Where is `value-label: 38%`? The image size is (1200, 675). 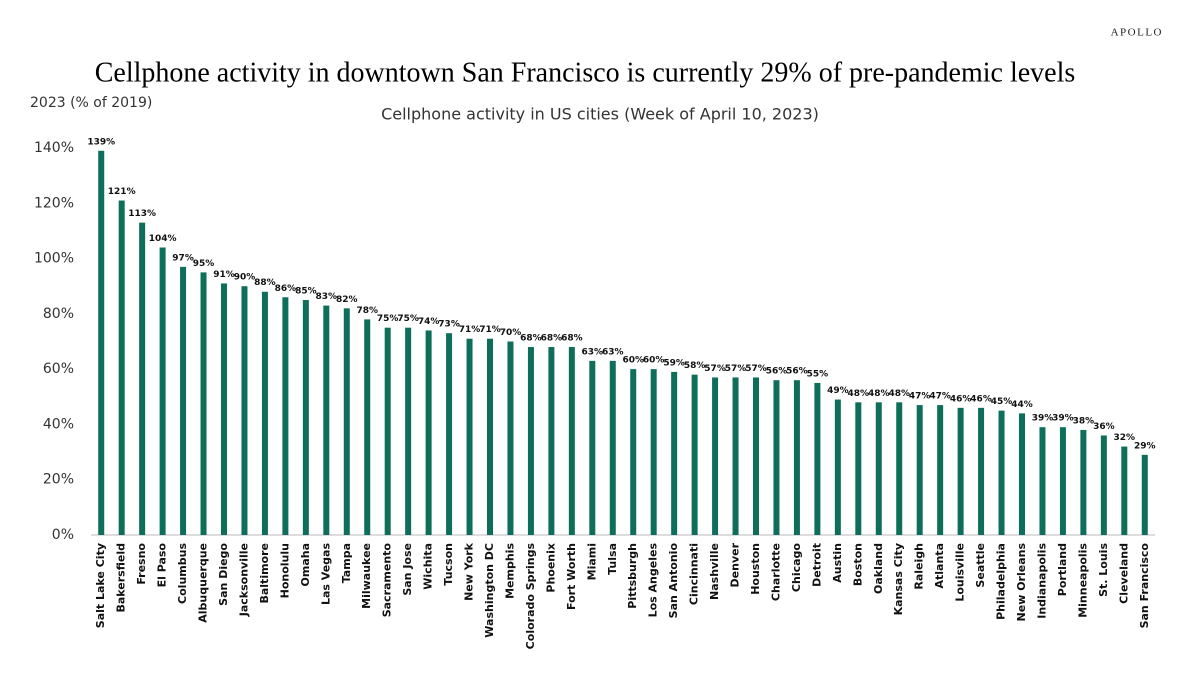
value-label: 38% is located at coordinates (1084, 421).